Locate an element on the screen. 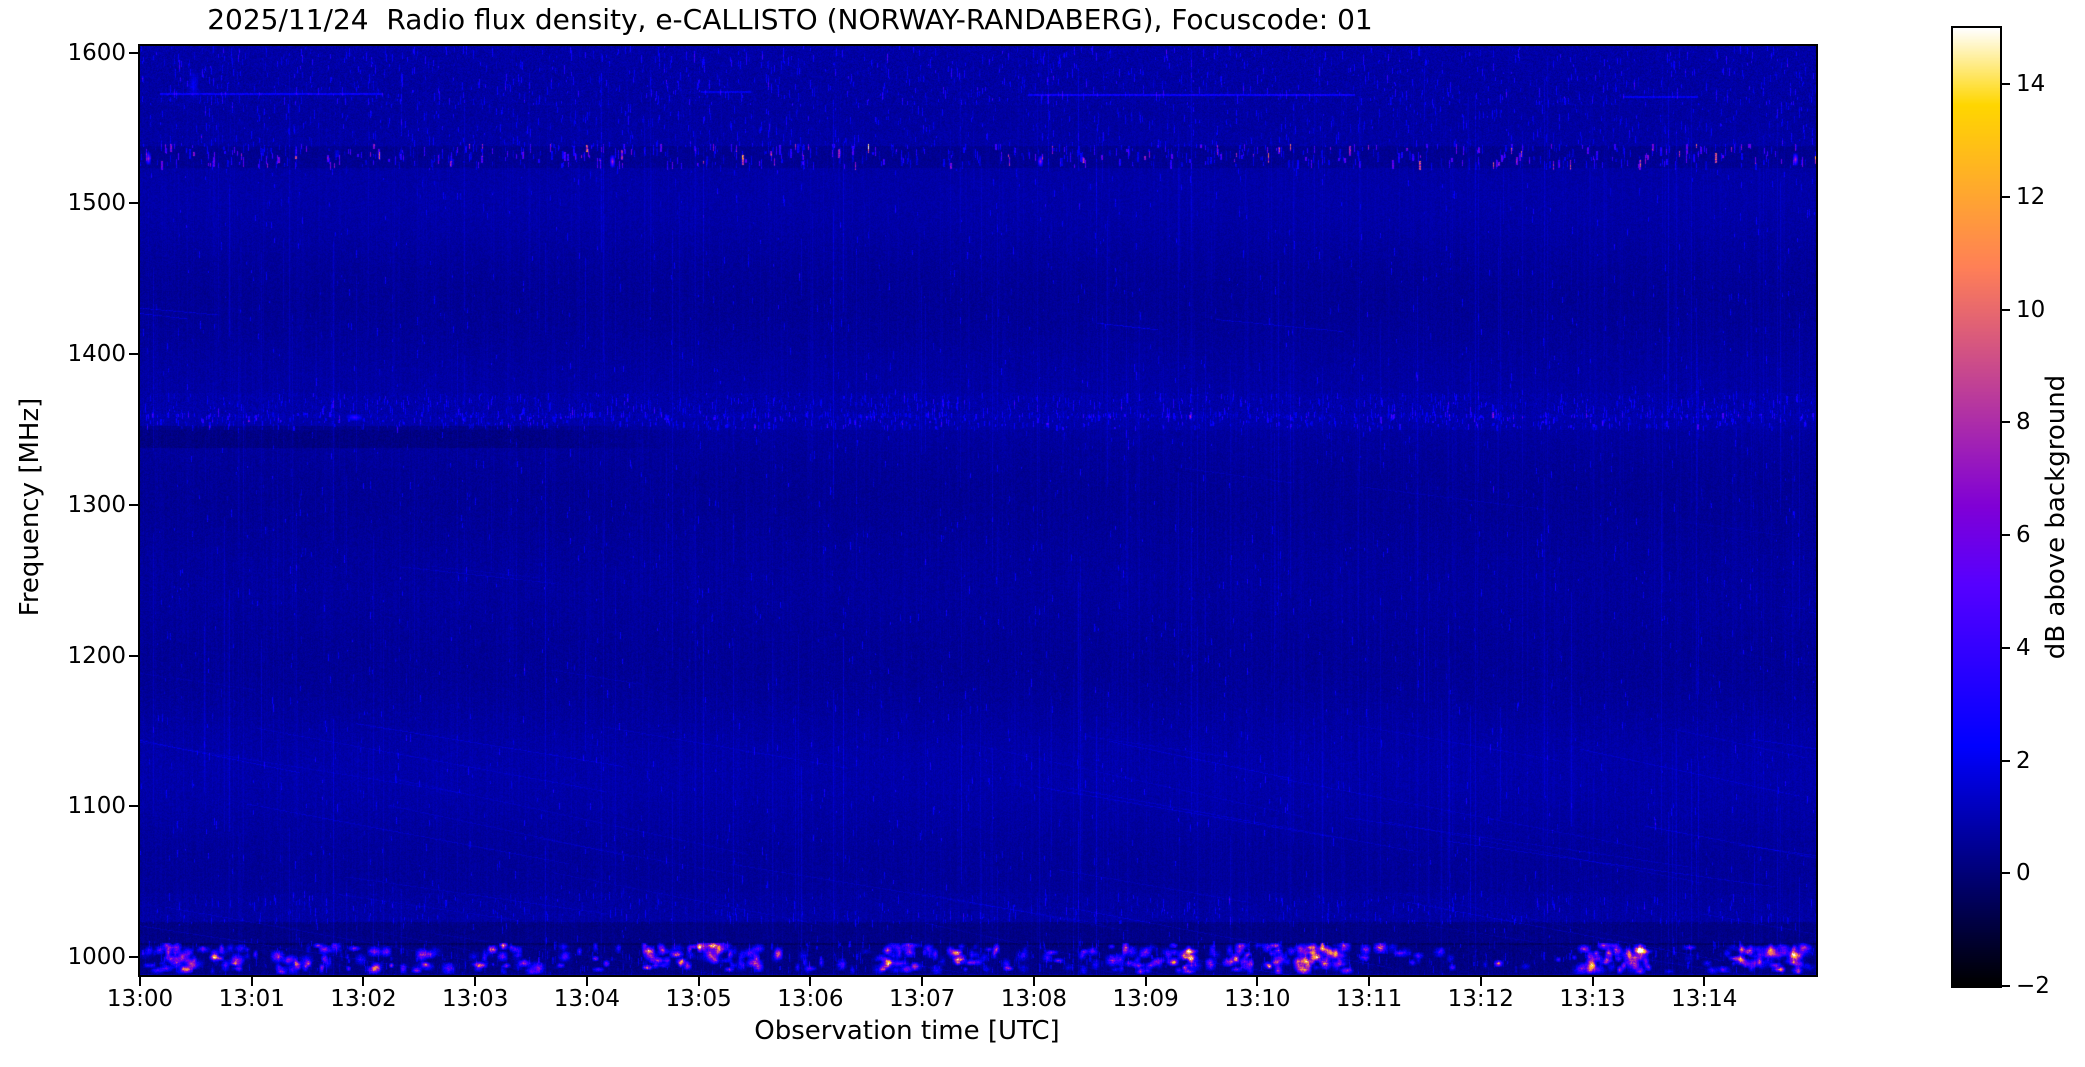 This screenshot has width=2085, height=1067. x-tick-label: 13:01 is located at coordinates (251, 999).